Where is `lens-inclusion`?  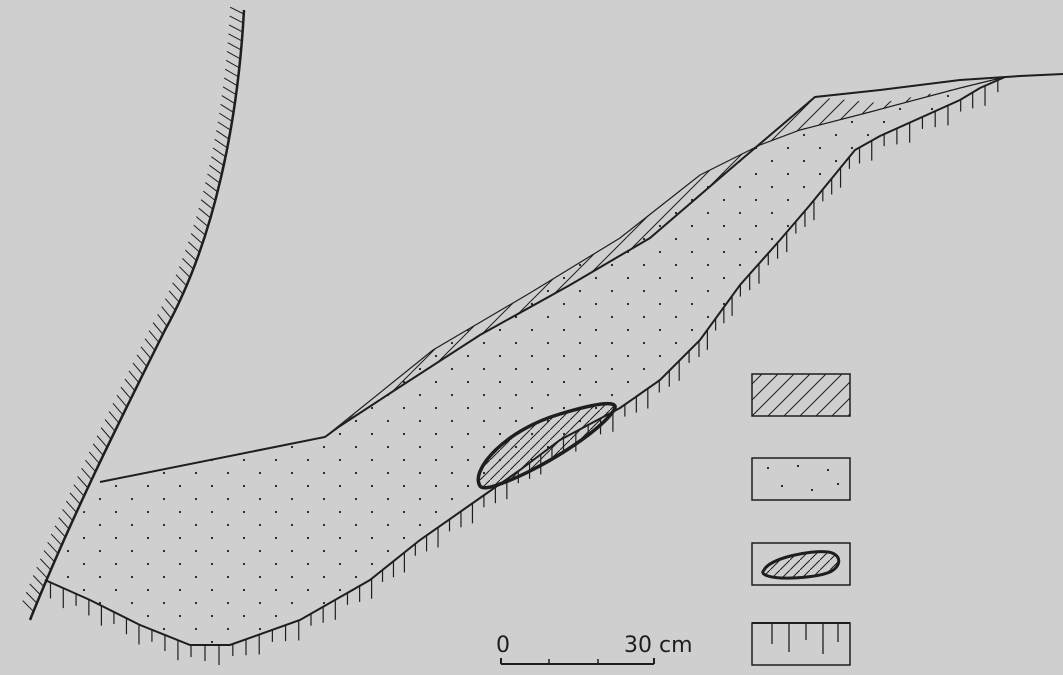 lens-inclusion is located at coordinates (546, 445).